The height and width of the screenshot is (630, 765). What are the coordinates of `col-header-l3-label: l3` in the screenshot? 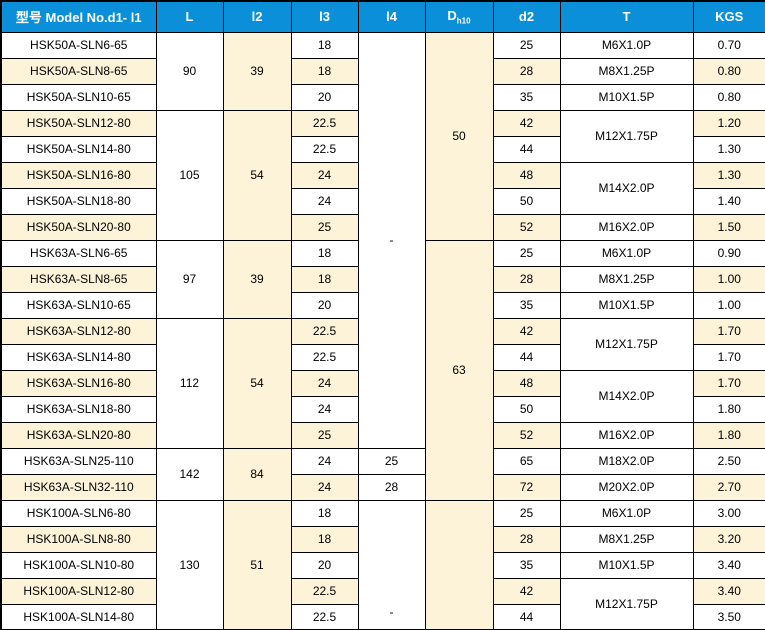 It's located at (324, 17).